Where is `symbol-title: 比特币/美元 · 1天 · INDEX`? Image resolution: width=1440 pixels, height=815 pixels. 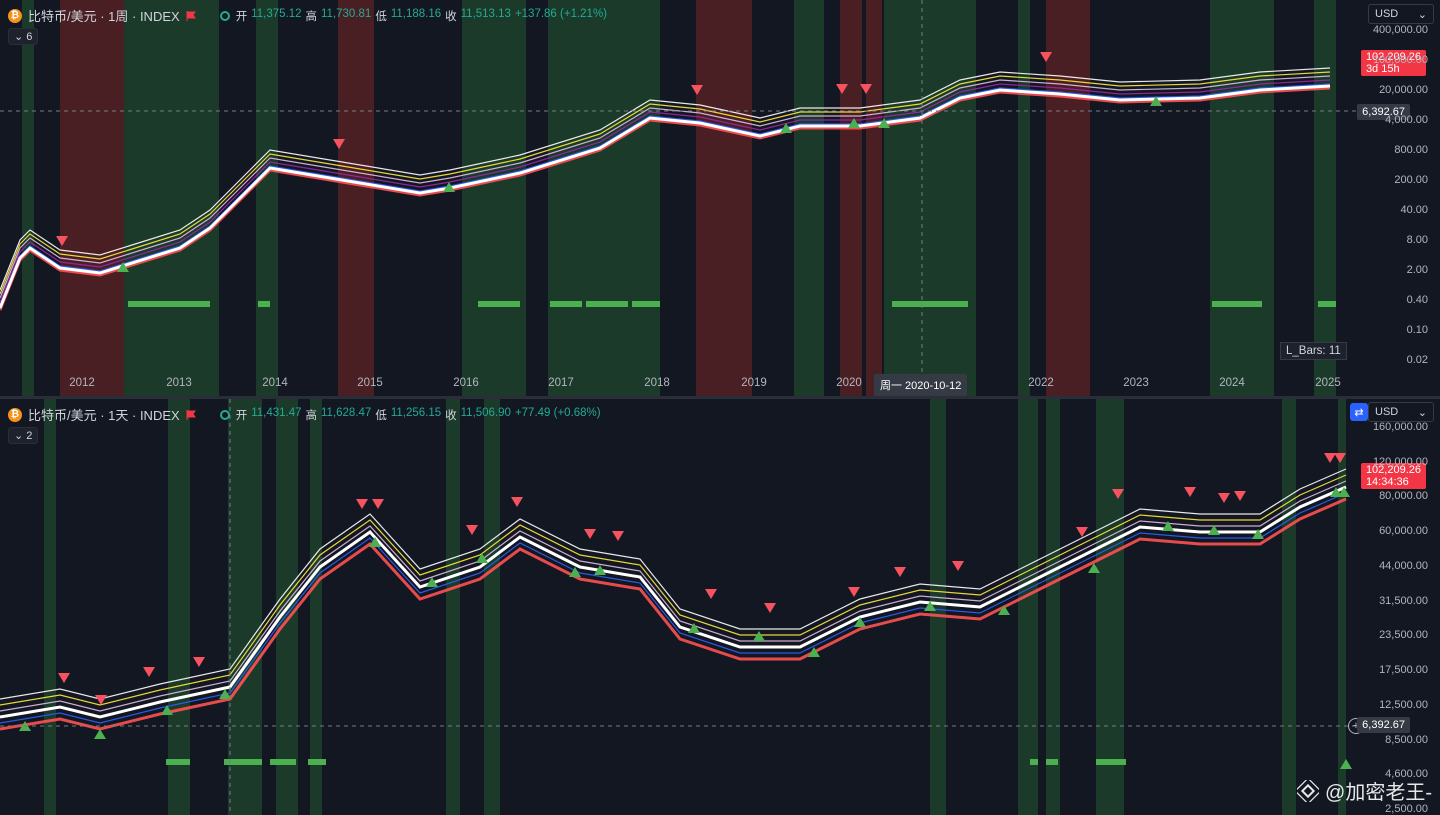 symbol-title: 比特币/美元 · 1天 · INDEX is located at coordinates (104, 415).